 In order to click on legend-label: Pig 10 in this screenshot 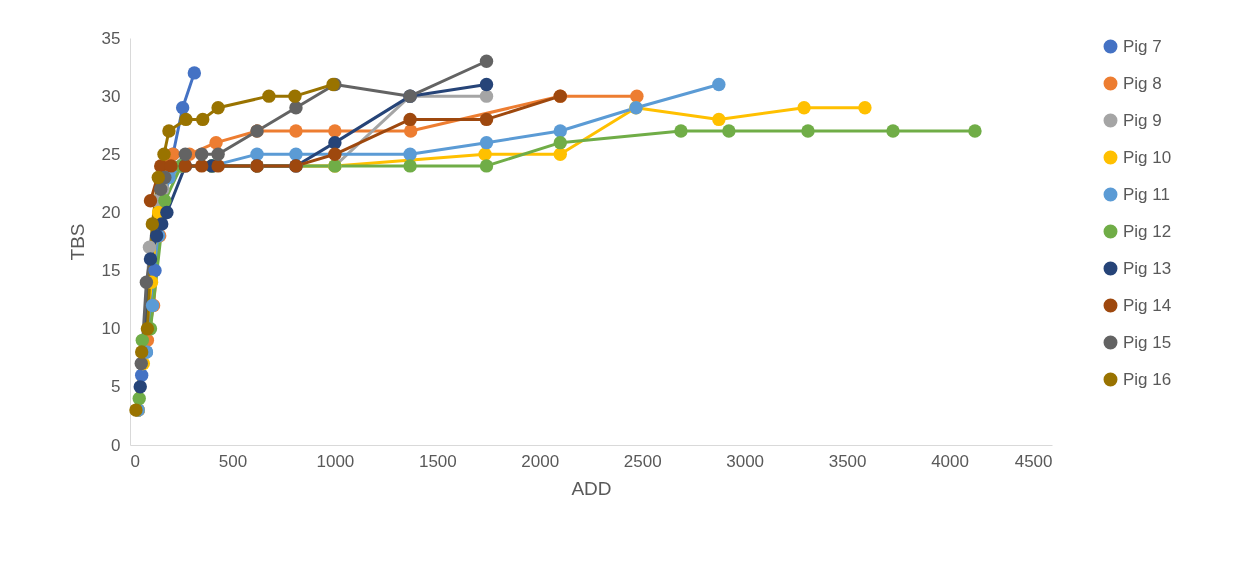, I will do `click(1147, 157)`.